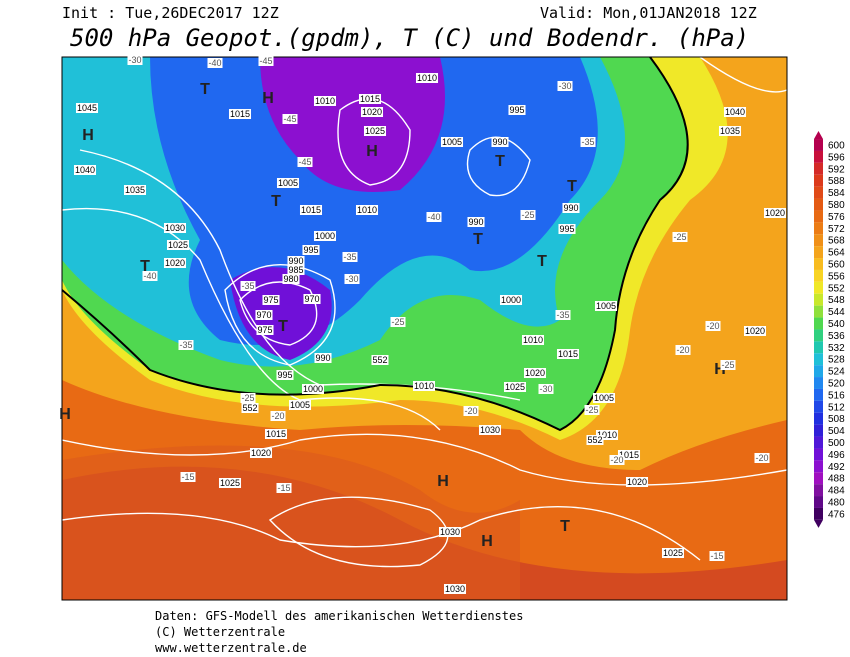 This screenshot has width=850, height=657. What do you see at coordinates (87, 108) in the screenshot?
I see `contour-label: 1045` at bounding box center [87, 108].